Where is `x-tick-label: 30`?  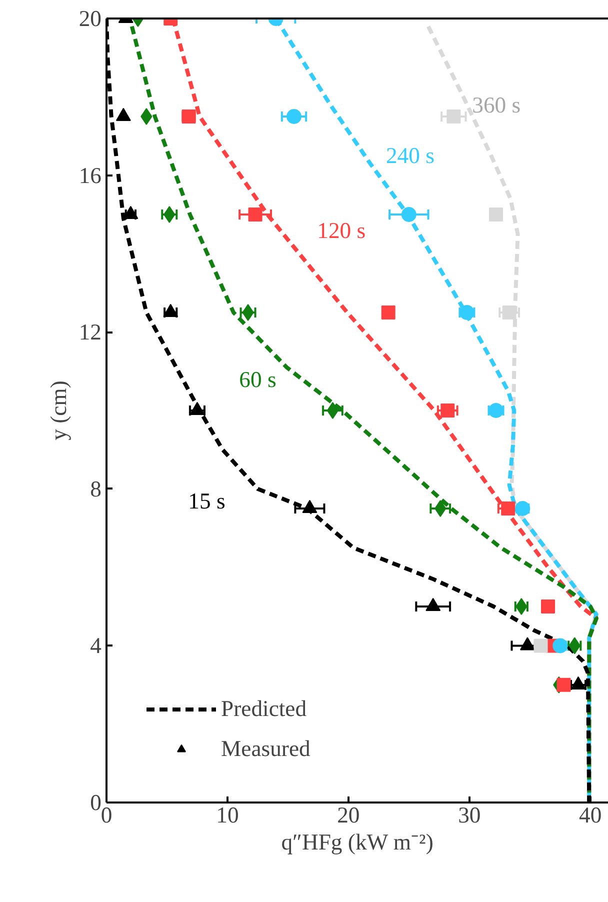 x-tick-label: 30 is located at coordinates (469, 815).